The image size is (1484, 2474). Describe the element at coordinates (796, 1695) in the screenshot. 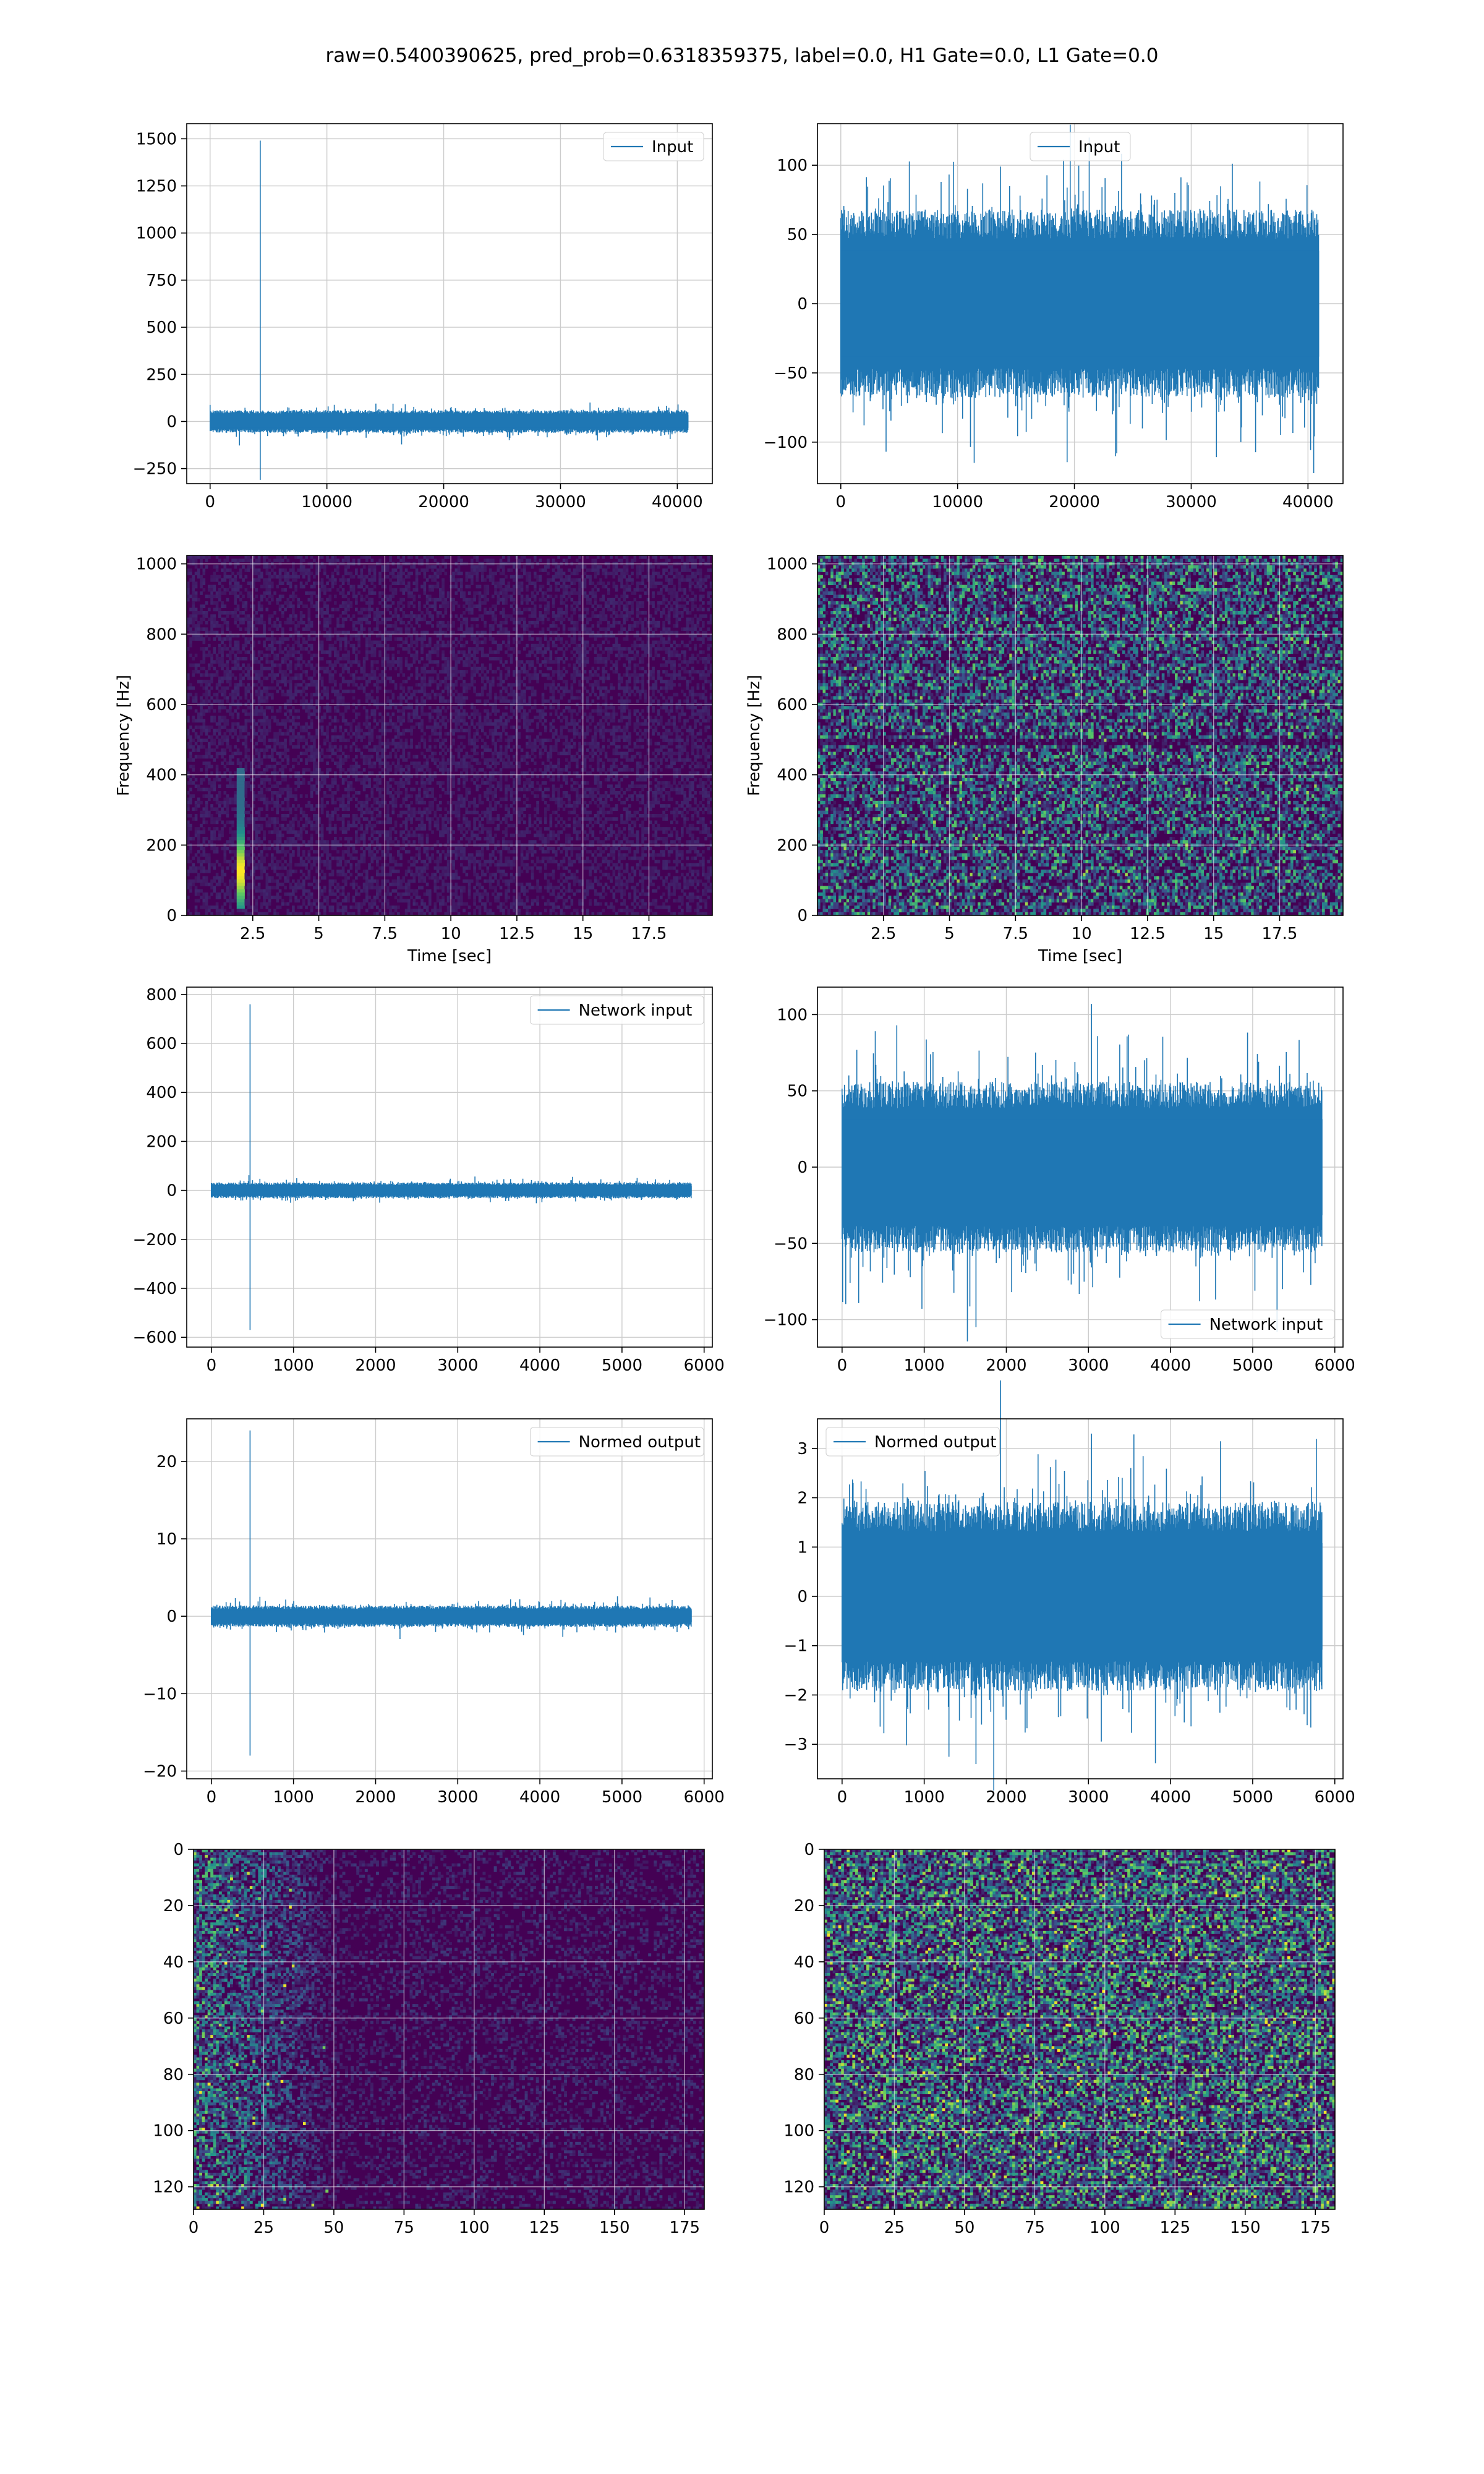

I see `y-tick-label: −2` at that location.